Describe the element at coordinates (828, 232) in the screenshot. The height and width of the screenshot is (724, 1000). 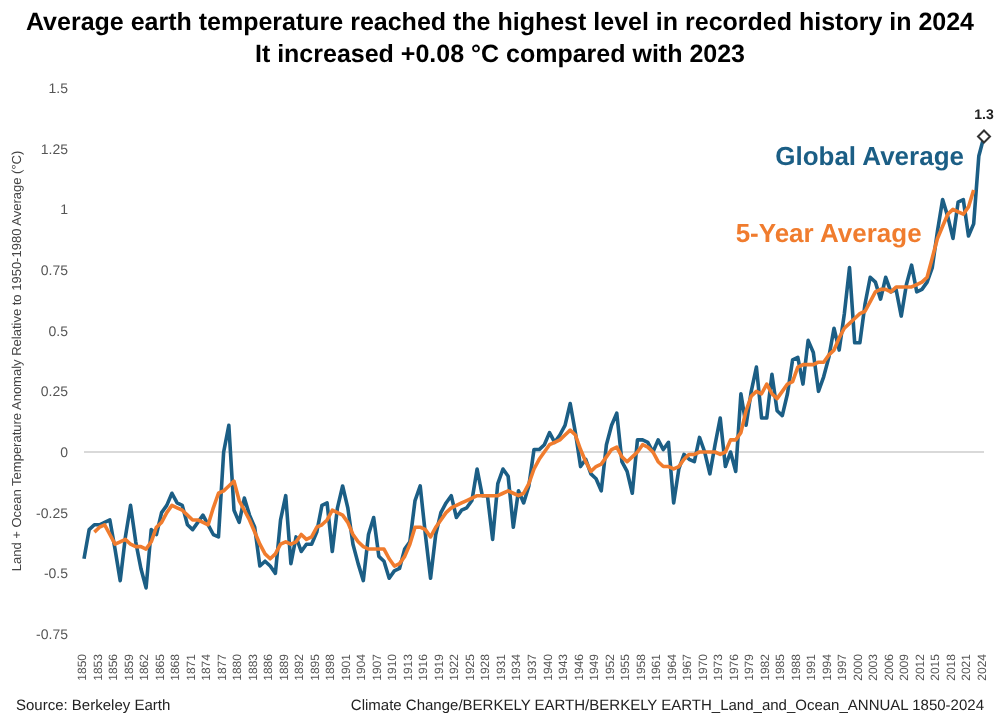
I see `series-label: 5-Year Average` at that location.